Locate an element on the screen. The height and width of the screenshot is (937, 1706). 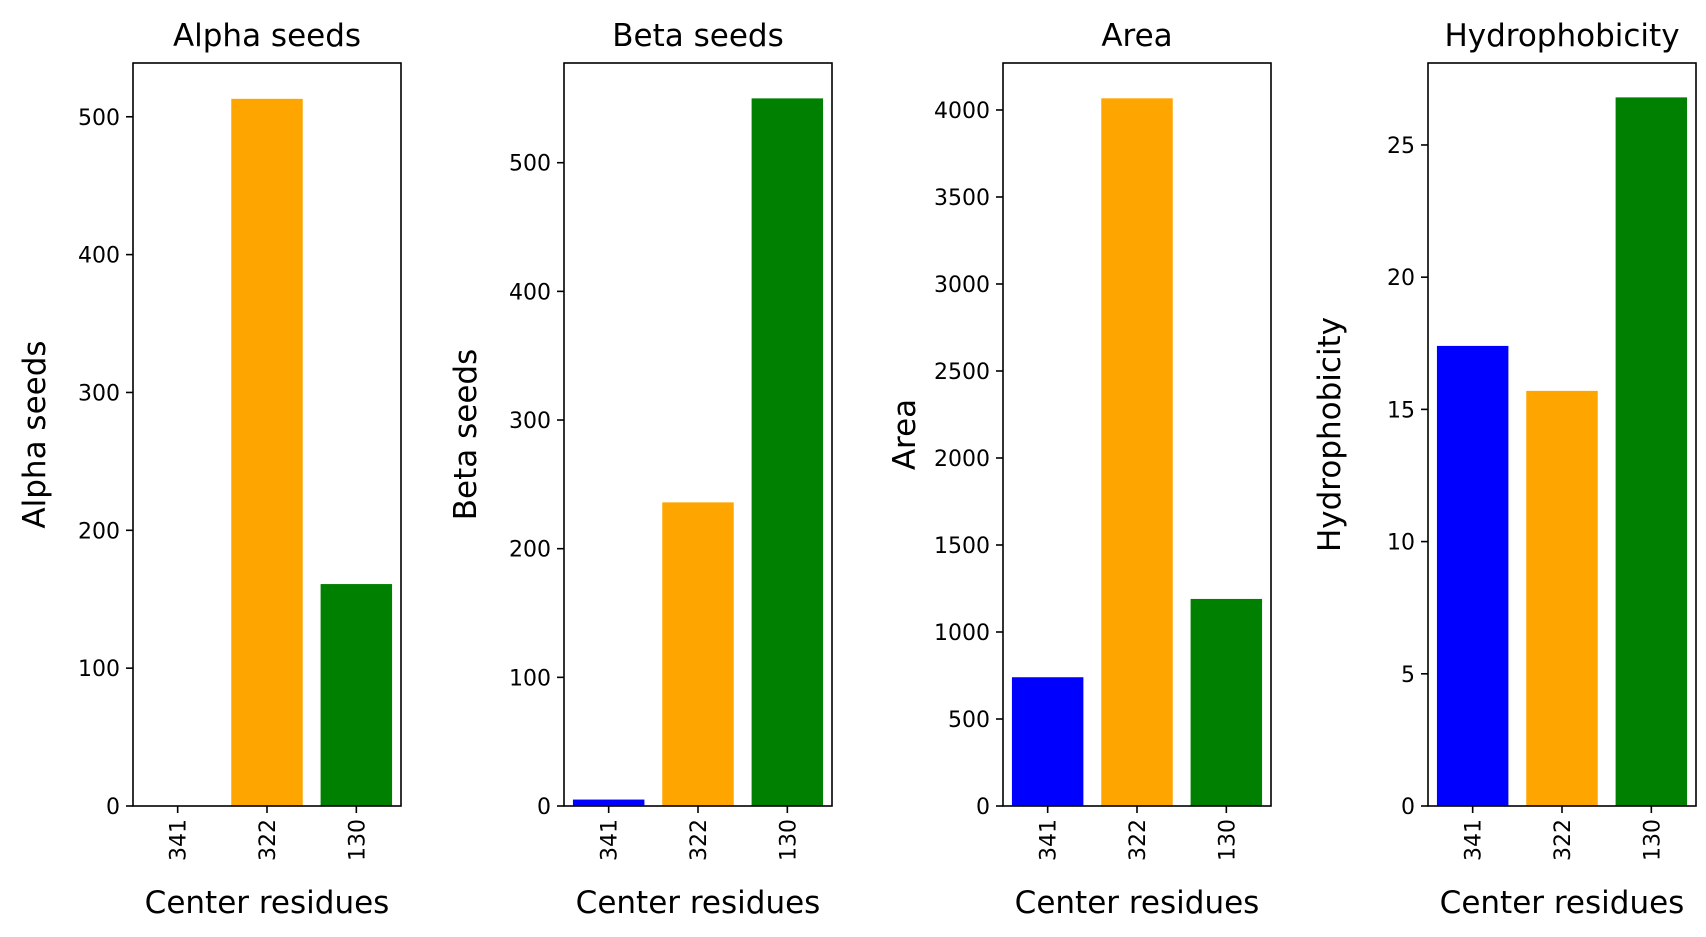
y-tick-label: 2000 is located at coordinates (962, 459).